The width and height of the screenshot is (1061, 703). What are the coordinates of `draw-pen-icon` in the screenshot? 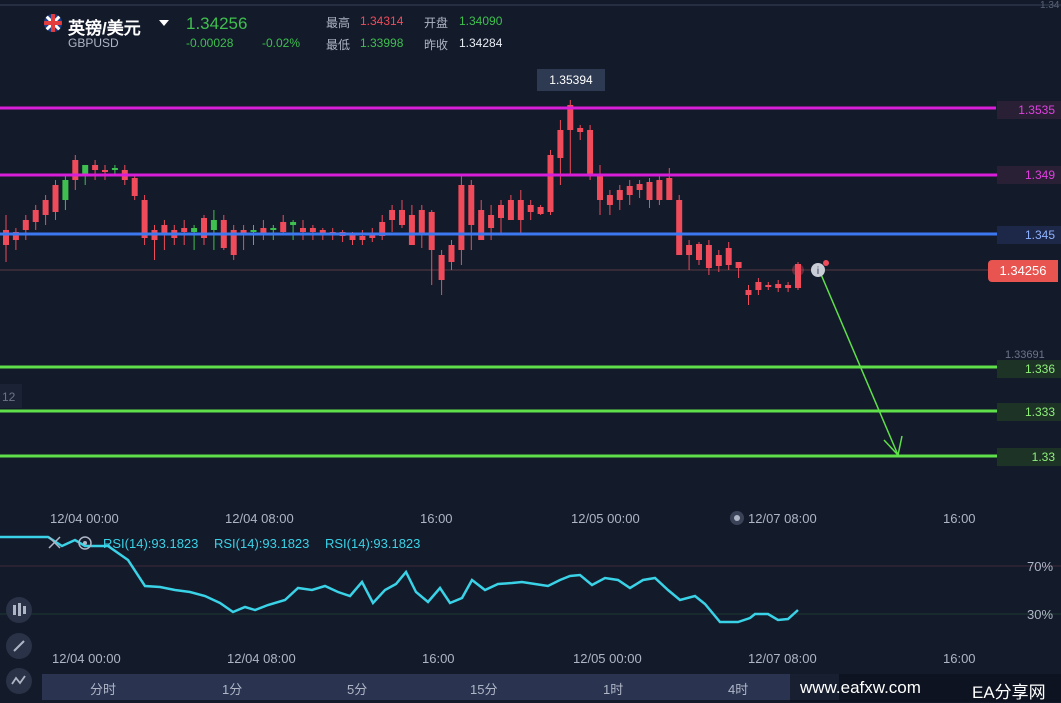 It's located at (19, 646).